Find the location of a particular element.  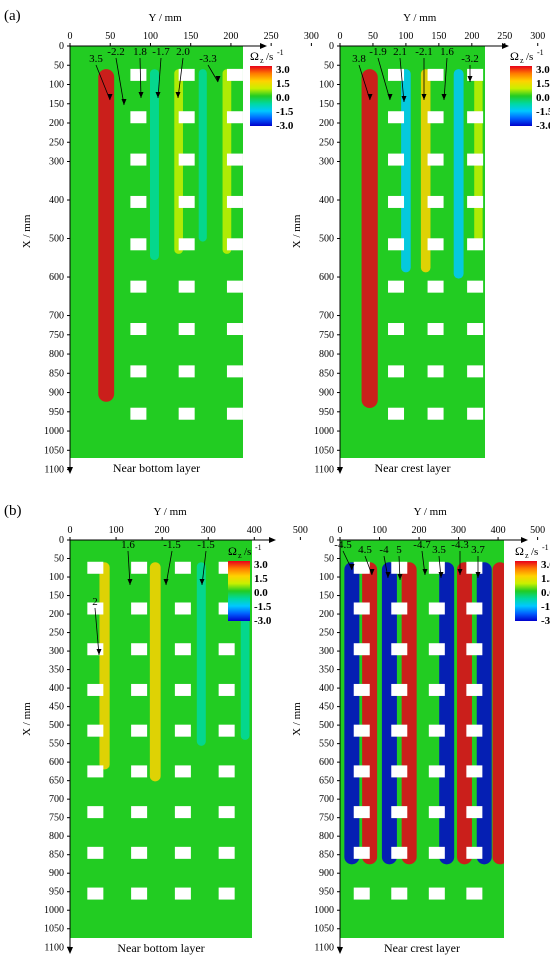

y-tick-label: 950 is located at coordinates (326, 892).